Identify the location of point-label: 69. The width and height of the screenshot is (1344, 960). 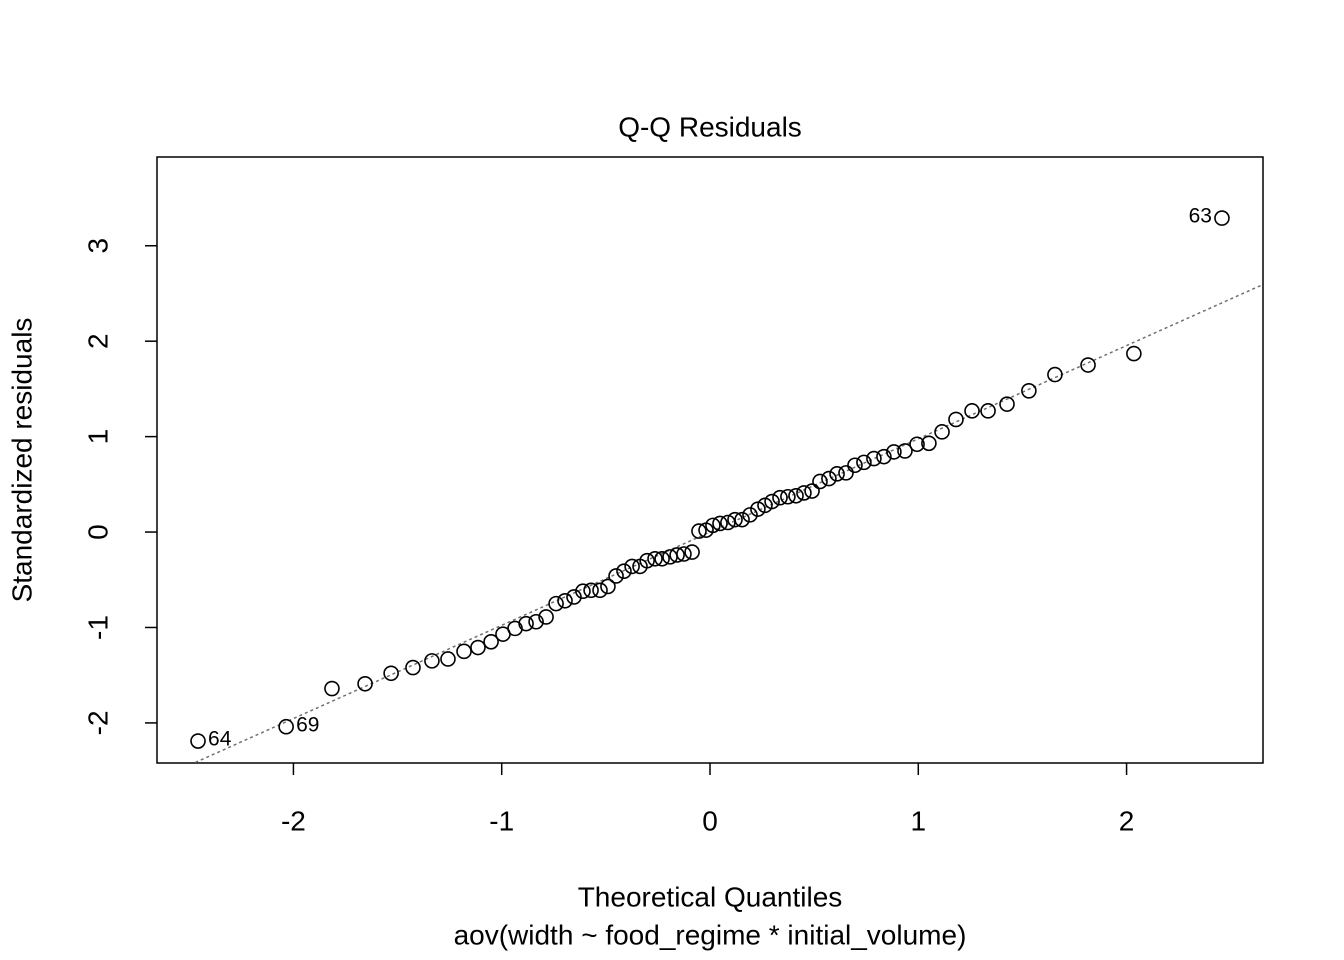
(307, 724).